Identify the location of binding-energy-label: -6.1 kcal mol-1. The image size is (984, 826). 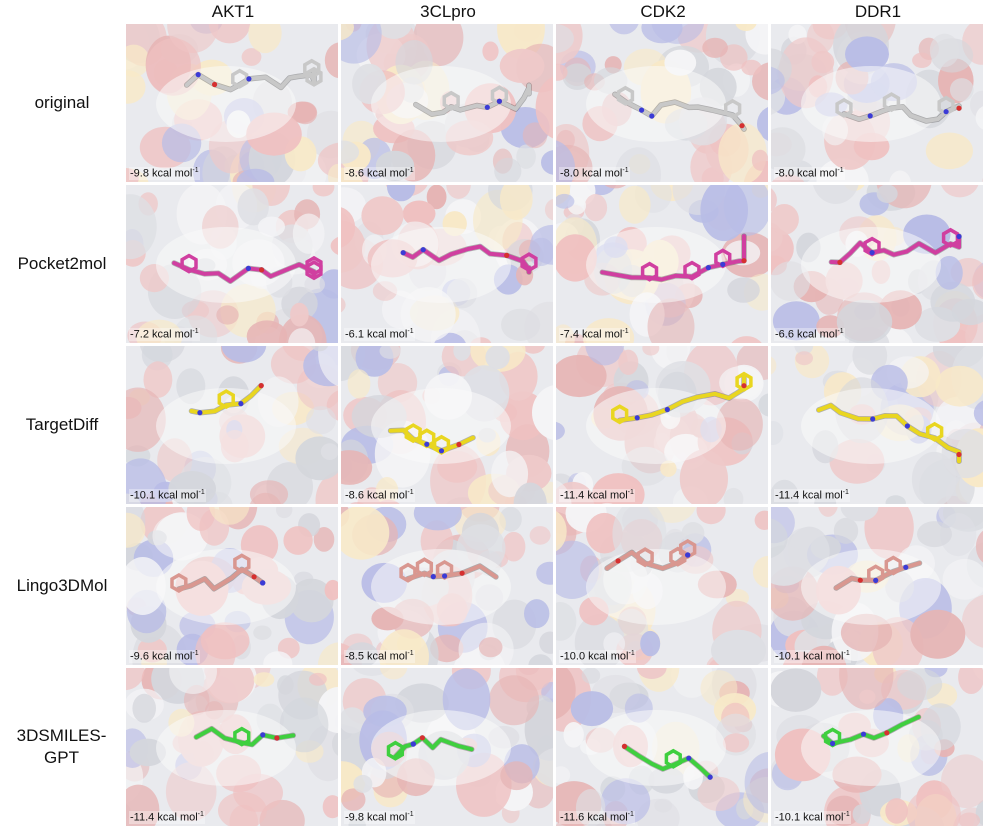
(379, 334).